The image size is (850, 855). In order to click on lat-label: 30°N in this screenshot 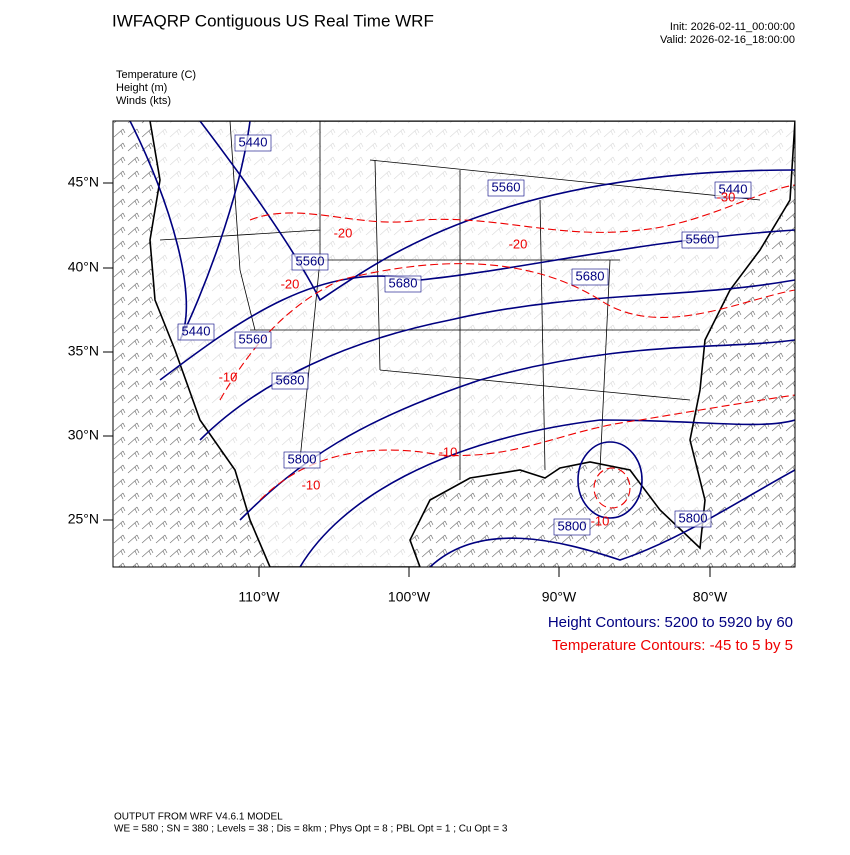, I will do `click(83, 435)`.